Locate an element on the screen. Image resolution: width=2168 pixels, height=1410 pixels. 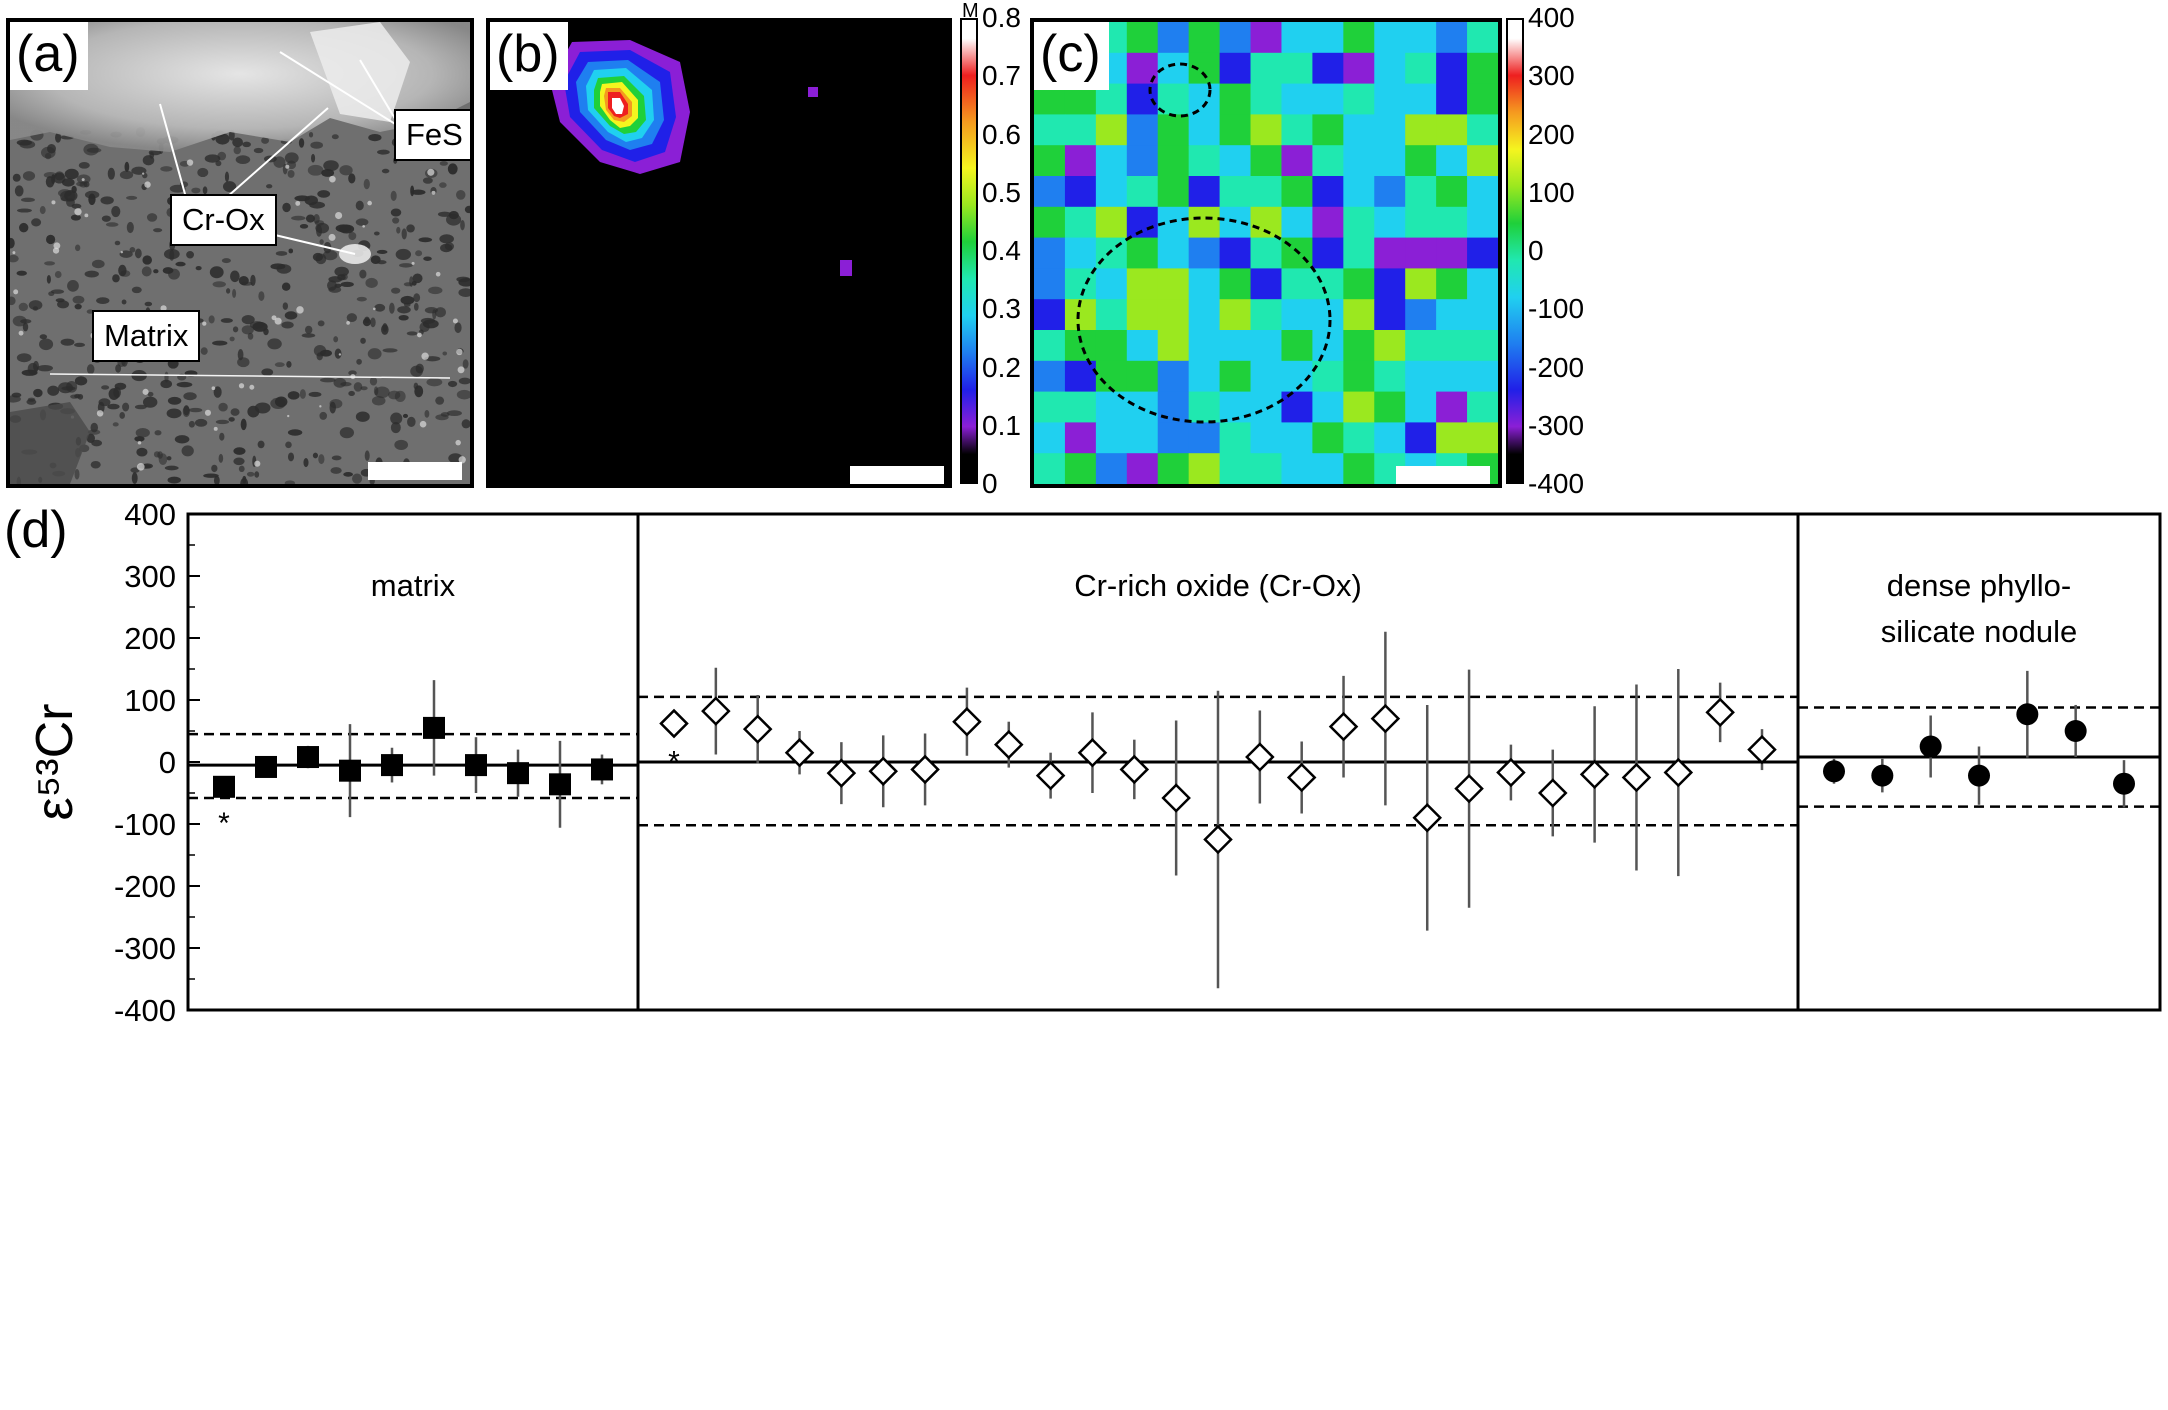
y-tick-label: -400 is located at coordinates (145, 1010).